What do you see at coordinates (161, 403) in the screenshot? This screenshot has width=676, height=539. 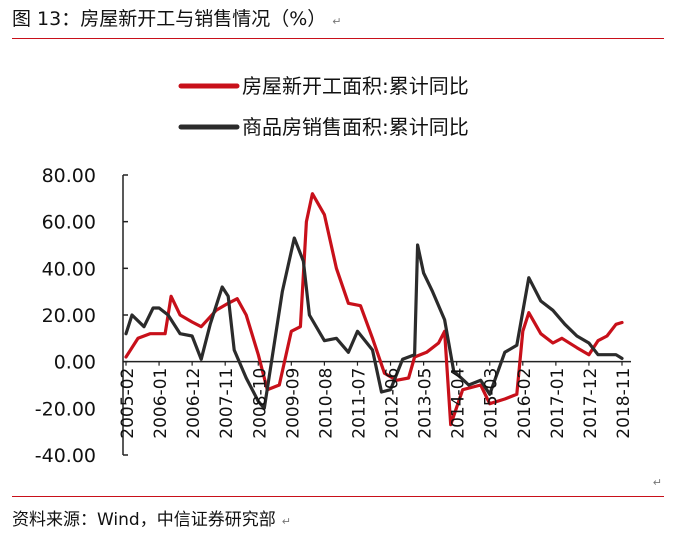 I see `x-tick-label: 2006-01` at bounding box center [161, 403].